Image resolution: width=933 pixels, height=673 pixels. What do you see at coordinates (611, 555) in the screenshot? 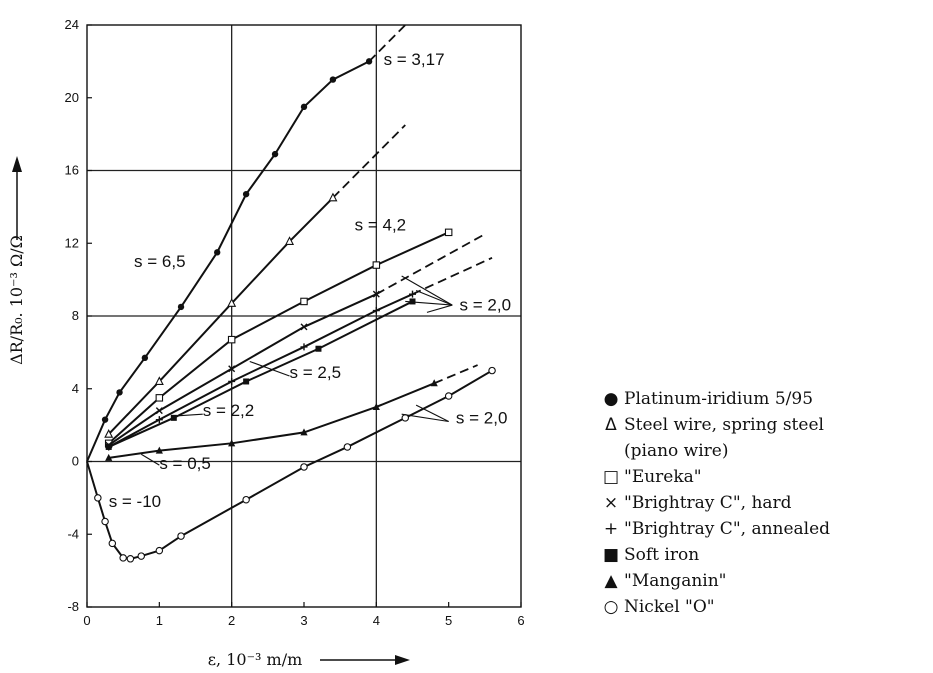
I see `legend-marker: ■` at bounding box center [611, 555].